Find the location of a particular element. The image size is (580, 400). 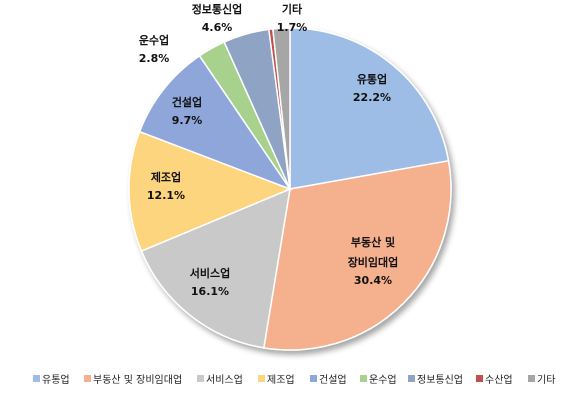

legend-item-1: 유통업 is located at coordinates (51, 379).